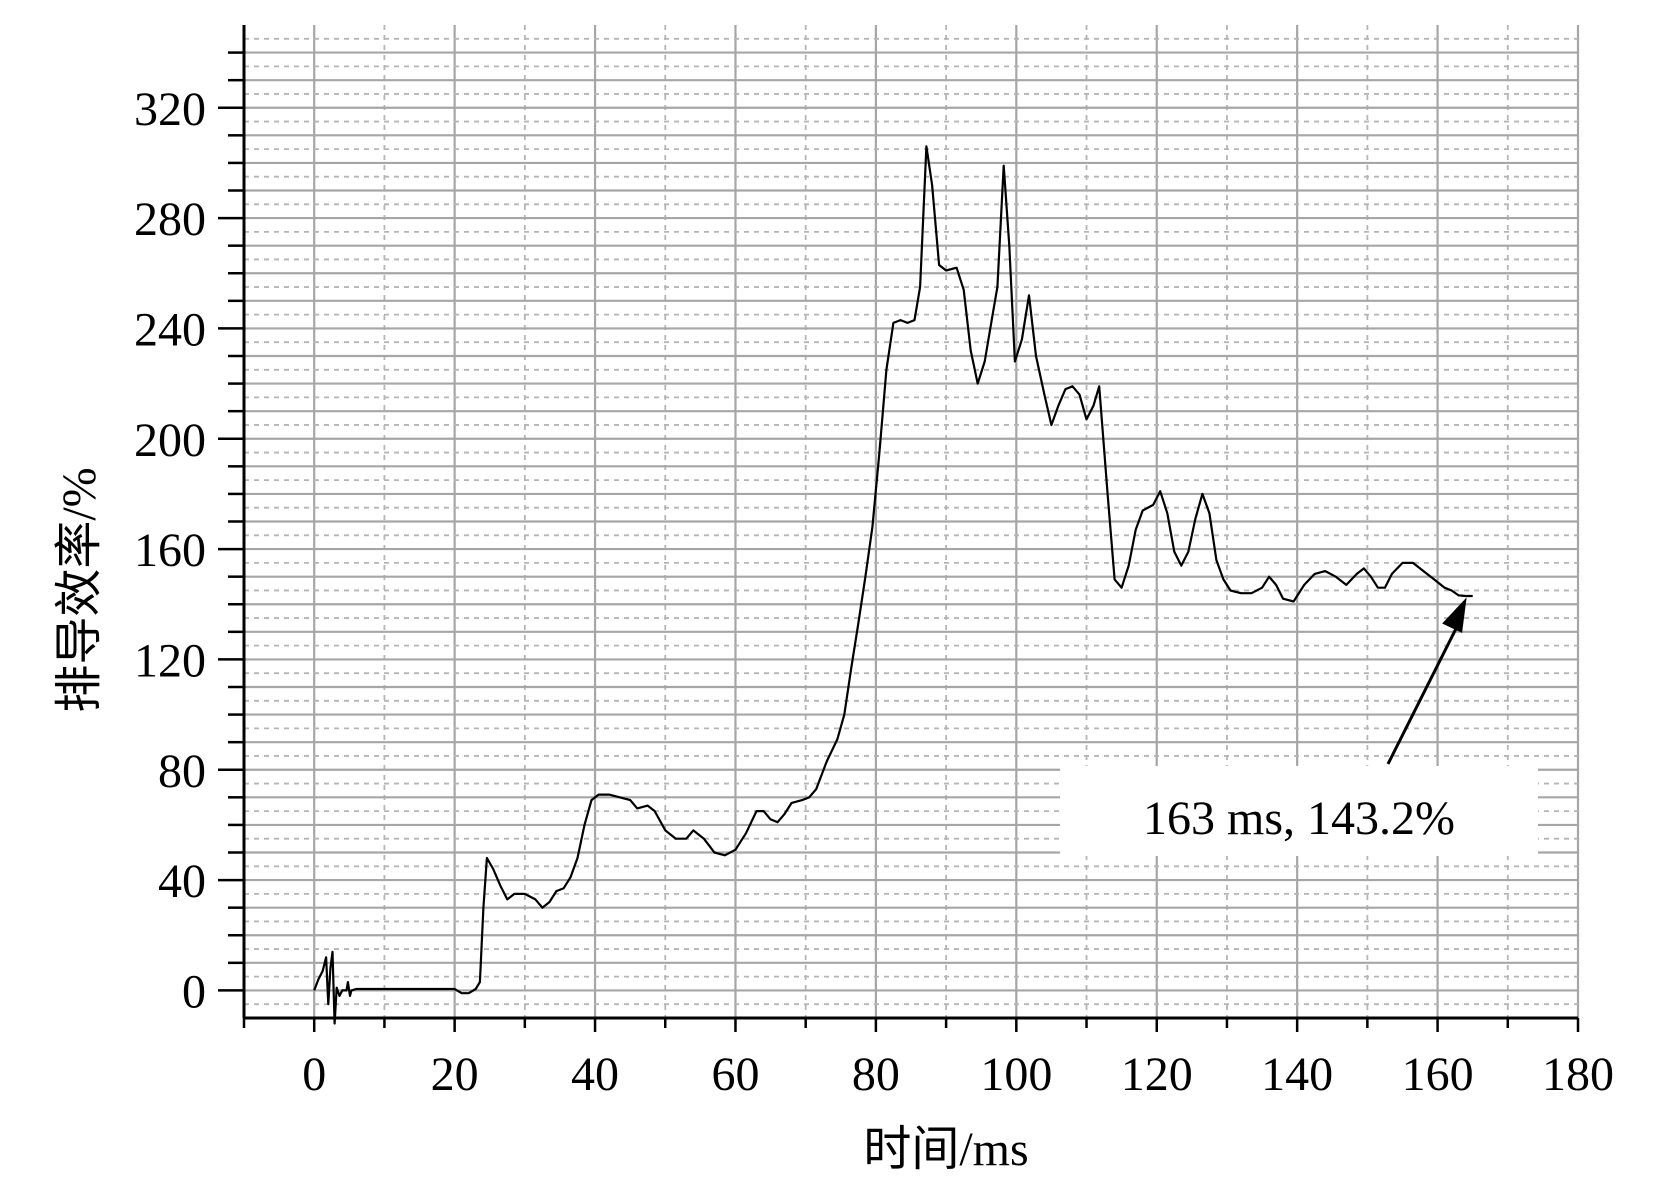 This screenshot has width=1654, height=1179. I want to click on annotation-arrowhead, so click(1454, 615).